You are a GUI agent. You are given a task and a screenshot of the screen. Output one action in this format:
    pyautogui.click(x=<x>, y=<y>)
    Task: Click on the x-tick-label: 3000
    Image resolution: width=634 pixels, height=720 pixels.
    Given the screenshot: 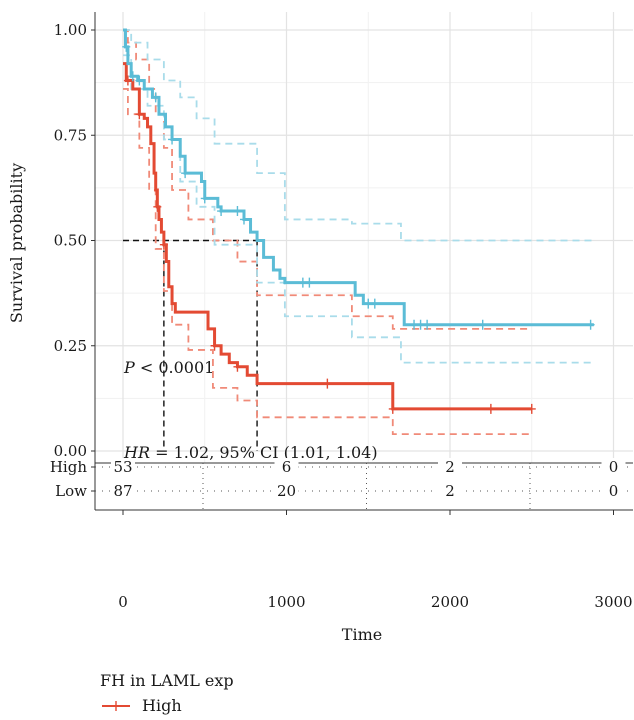 What is the action you would take?
    pyautogui.click(x=613, y=602)
    